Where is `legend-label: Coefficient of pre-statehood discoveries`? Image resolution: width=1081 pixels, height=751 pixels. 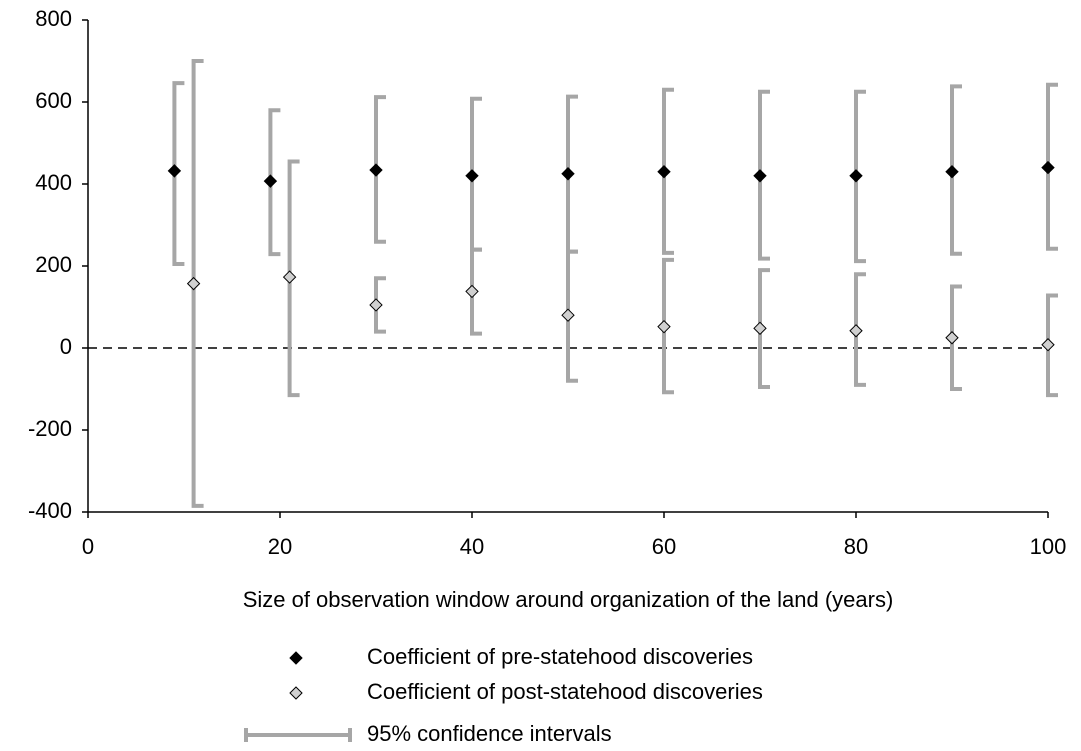
legend-label: Coefficient of pre-statehood discoveries is located at coordinates (560, 656).